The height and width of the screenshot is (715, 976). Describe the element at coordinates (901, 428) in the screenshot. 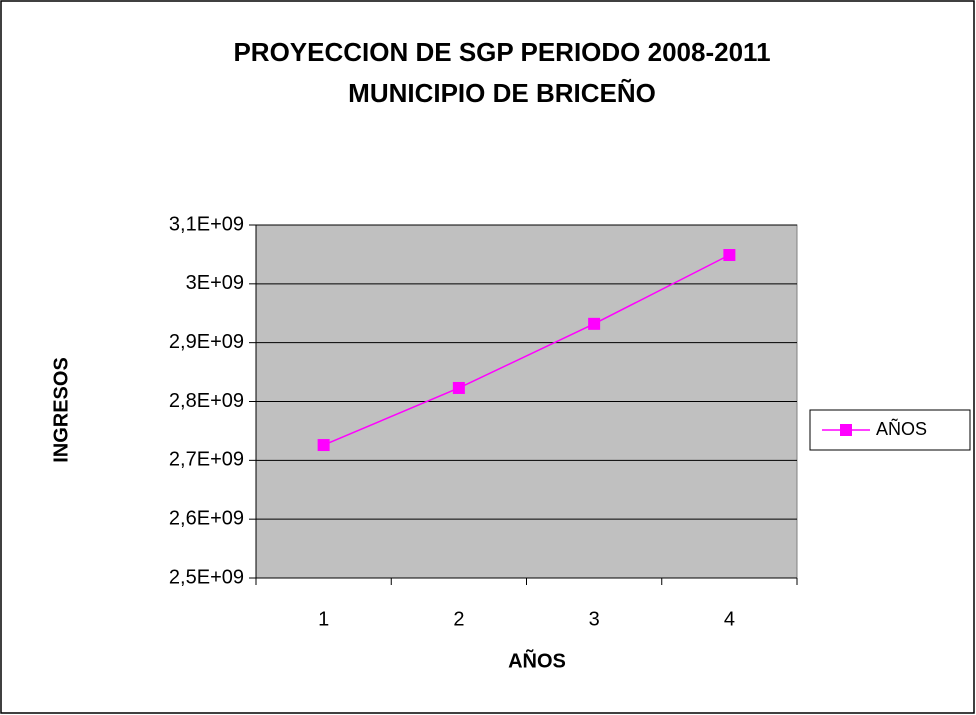

I see `legend-label: AÑOS` at that location.